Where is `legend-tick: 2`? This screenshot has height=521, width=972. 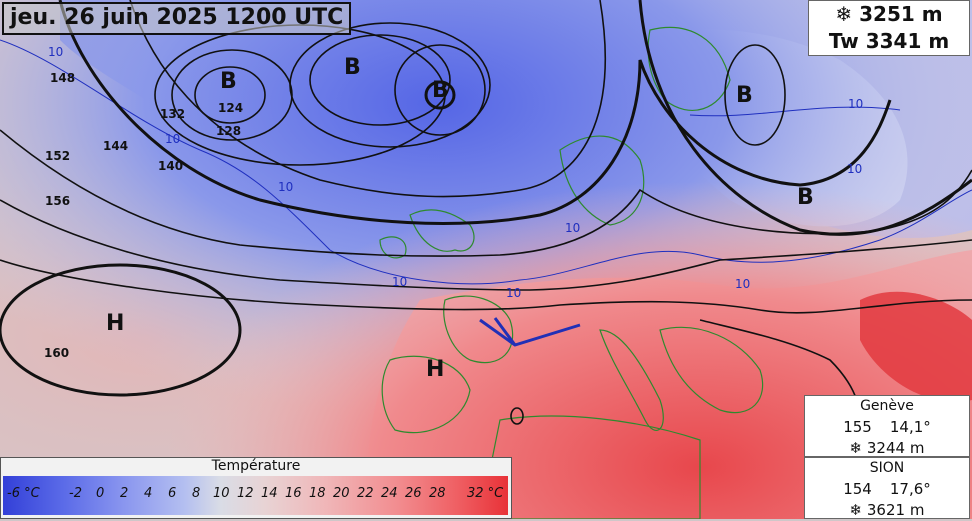 legend-tick: 2 is located at coordinates (124, 493).